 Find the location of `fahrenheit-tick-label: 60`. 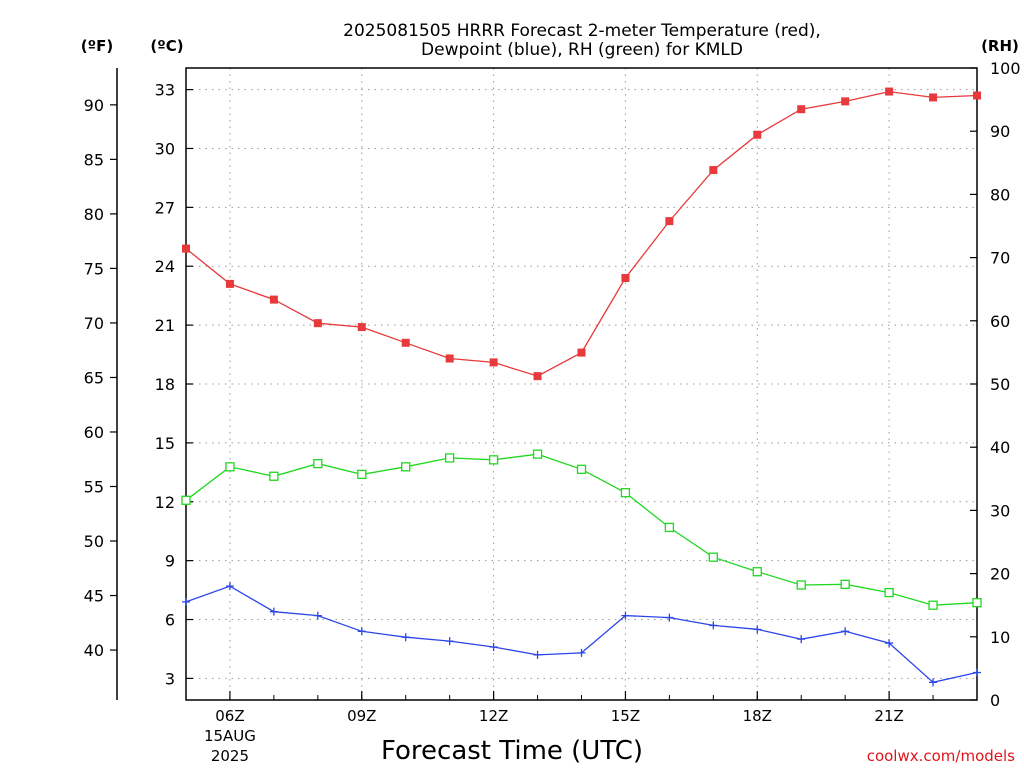

fahrenheit-tick-label: 60 is located at coordinates (94, 432).